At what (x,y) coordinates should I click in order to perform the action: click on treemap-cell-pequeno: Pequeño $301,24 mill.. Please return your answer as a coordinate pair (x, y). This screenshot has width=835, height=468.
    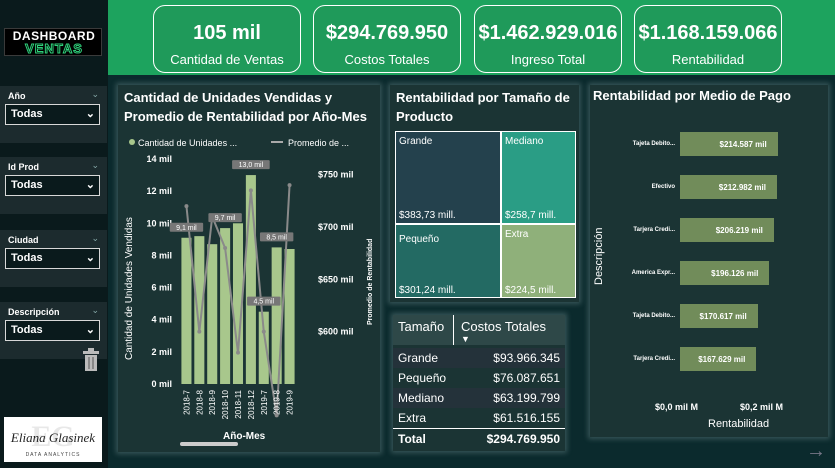
    Looking at the image, I should click on (448, 261).